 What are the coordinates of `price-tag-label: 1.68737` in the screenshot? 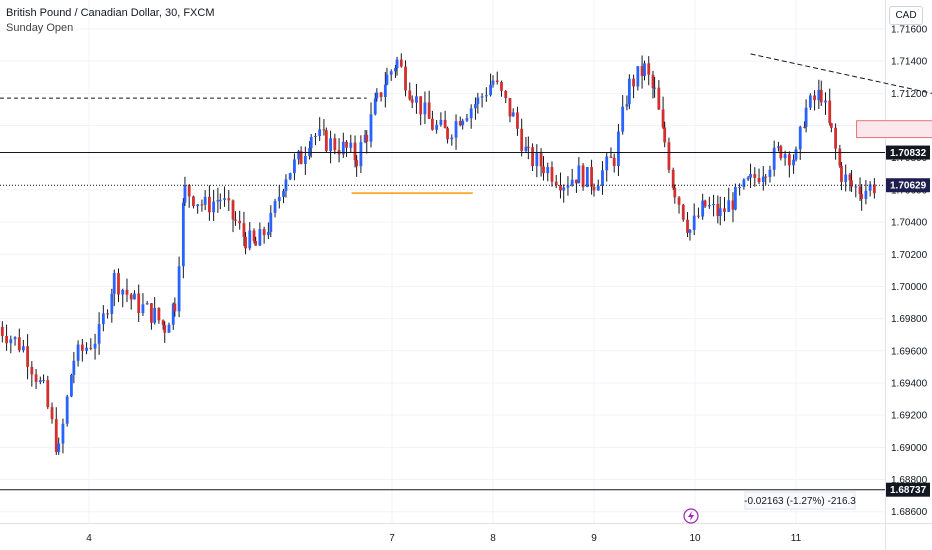 It's located at (908, 490).